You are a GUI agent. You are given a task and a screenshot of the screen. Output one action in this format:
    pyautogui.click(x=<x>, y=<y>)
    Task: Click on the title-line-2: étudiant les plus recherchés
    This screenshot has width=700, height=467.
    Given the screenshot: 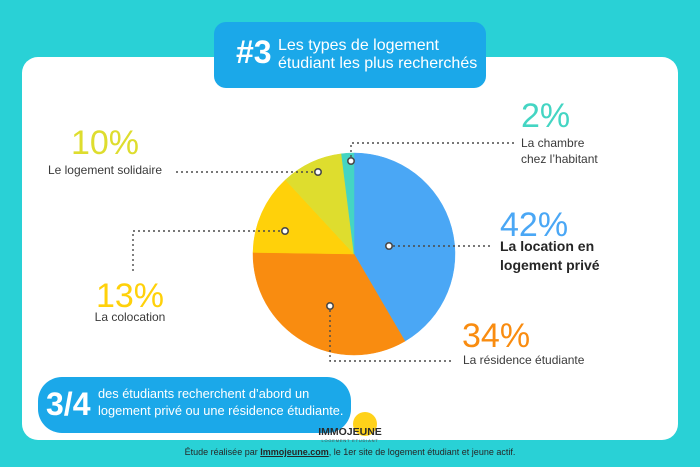 What is the action you would take?
    pyautogui.click(x=378, y=63)
    